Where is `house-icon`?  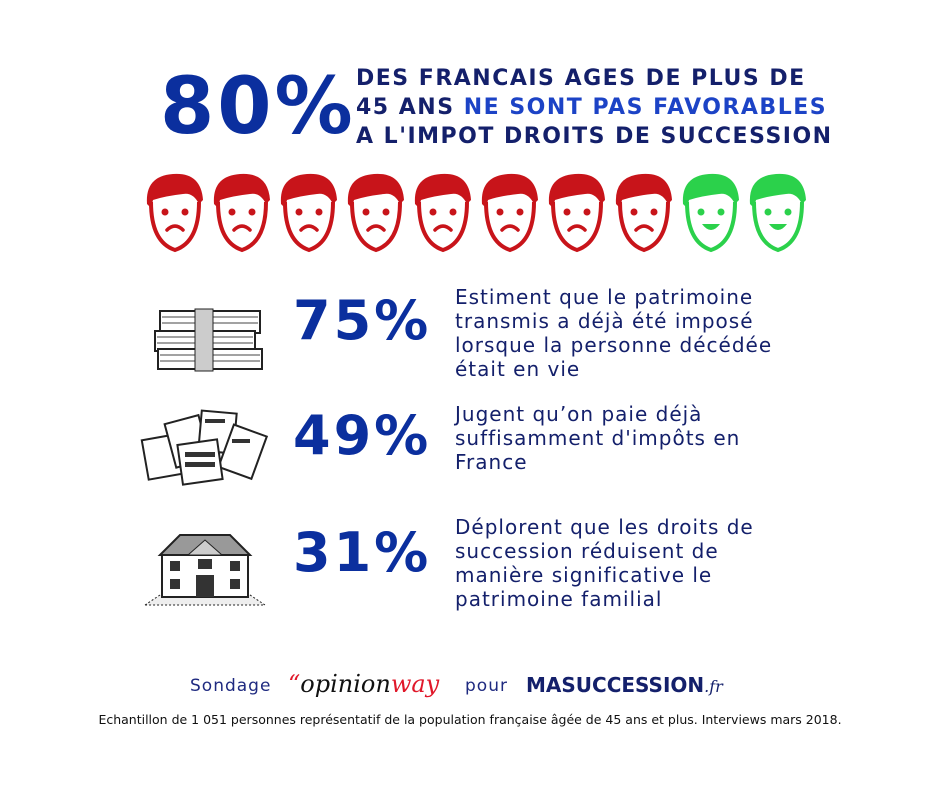
house-icon is located at coordinates (205, 570).